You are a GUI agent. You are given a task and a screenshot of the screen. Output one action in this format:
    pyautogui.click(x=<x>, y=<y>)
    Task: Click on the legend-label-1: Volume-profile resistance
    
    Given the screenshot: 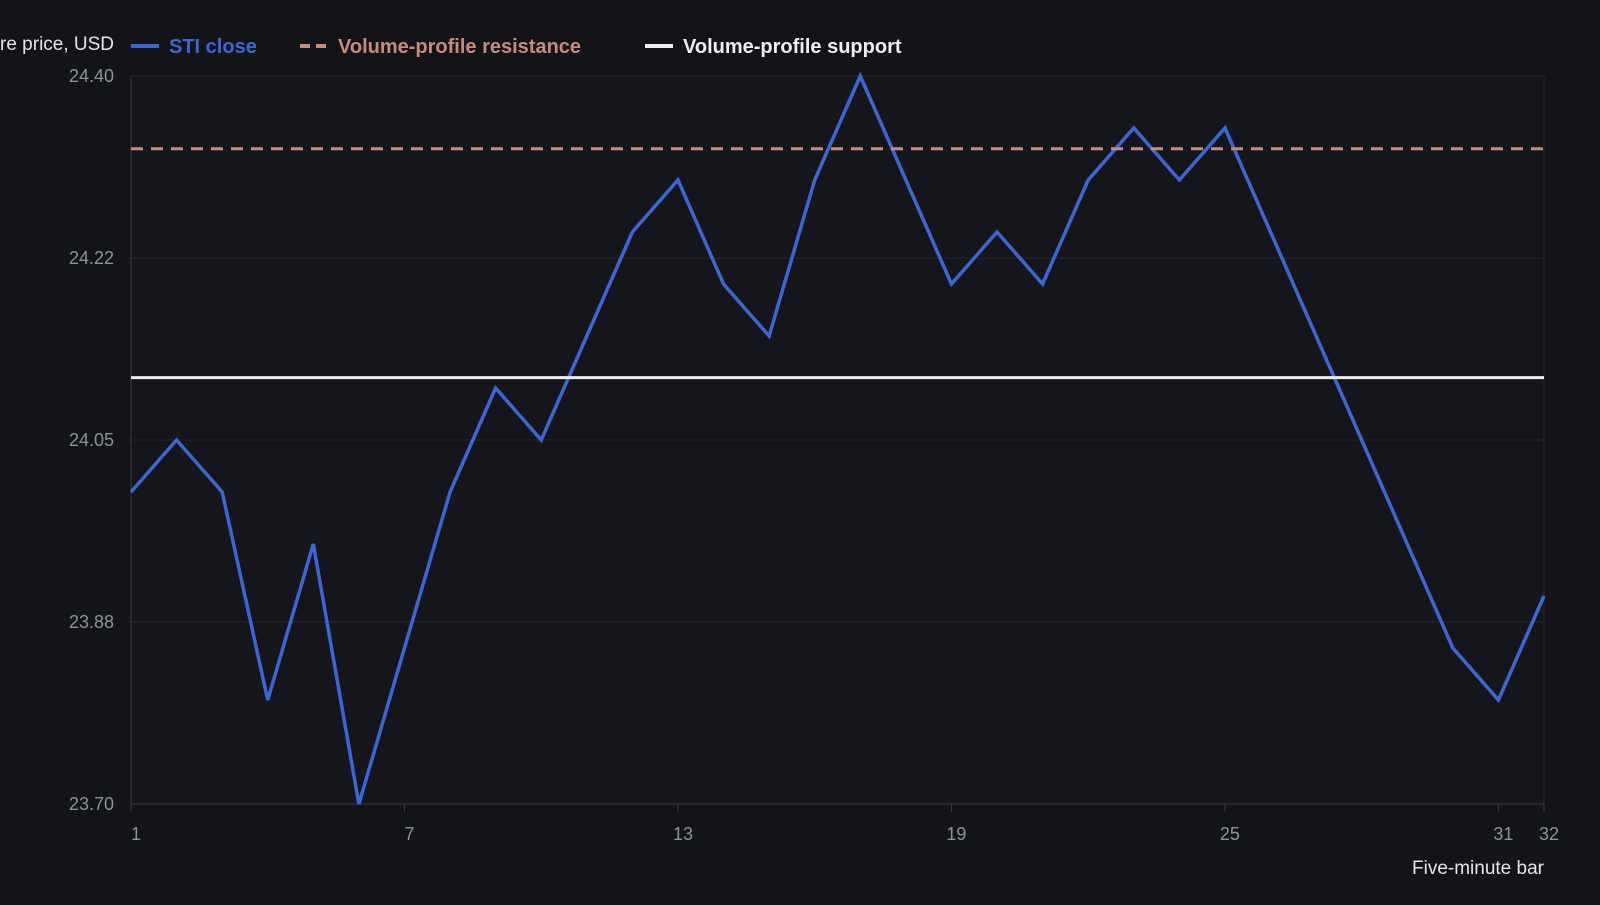 What is the action you would take?
    pyautogui.click(x=459, y=47)
    